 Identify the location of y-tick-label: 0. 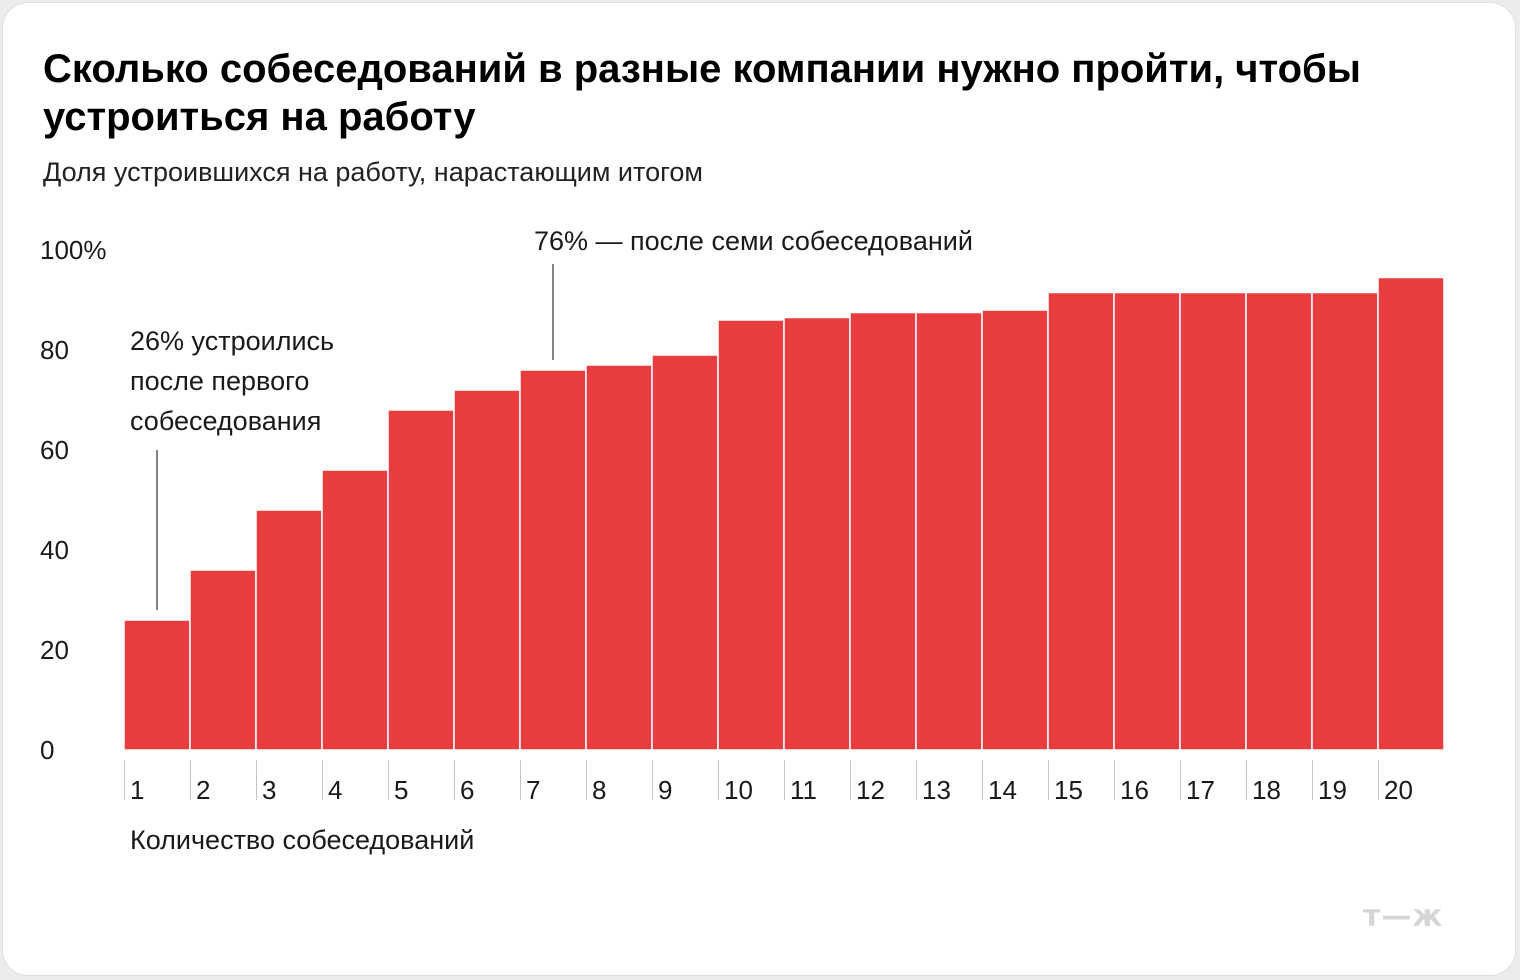
(47, 750).